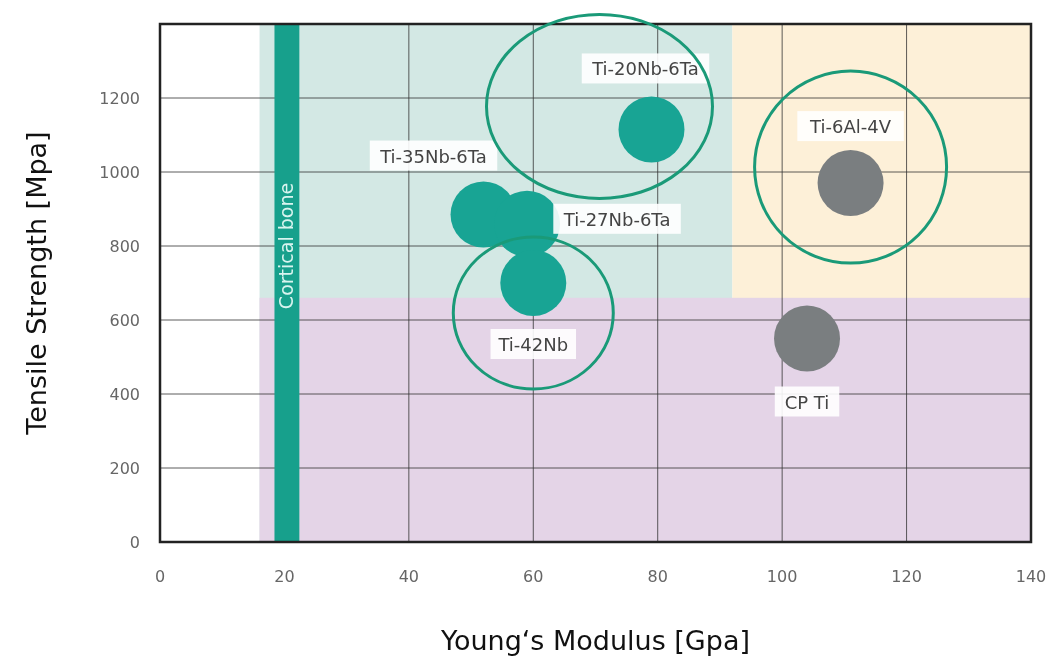 The width and height of the screenshot is (1053, 664). Describe the element at coordinates (134, 542) in the screenshot. I see `y-tick-label: 0` at that location.